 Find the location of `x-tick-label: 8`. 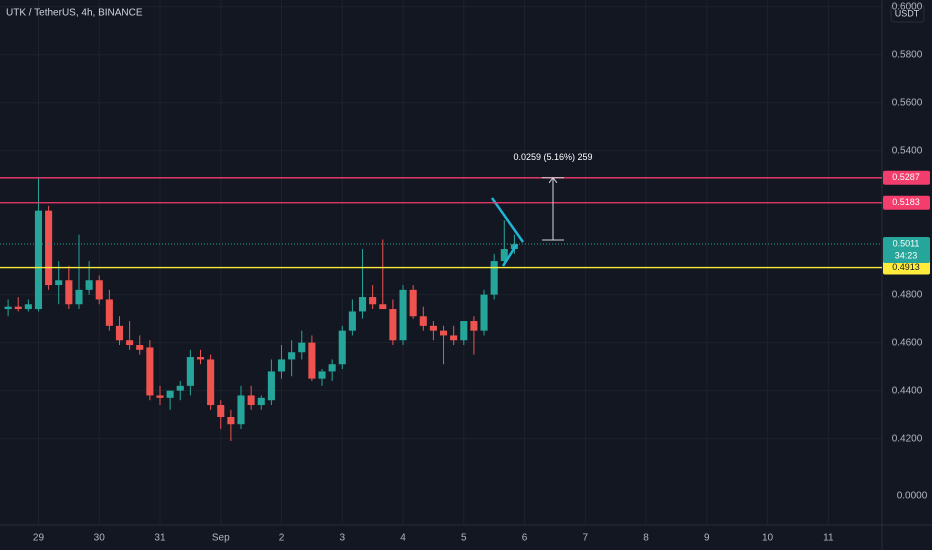

x-tick-label: 8 is located at coordinates (646, 538).